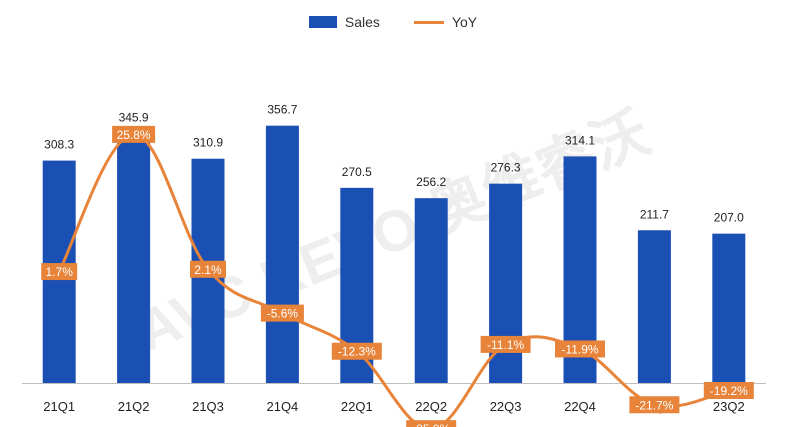 This screenshot has width=786, height=427. I want to click on x-tick-label-21Q3: 21Q3, so click(208, 406).